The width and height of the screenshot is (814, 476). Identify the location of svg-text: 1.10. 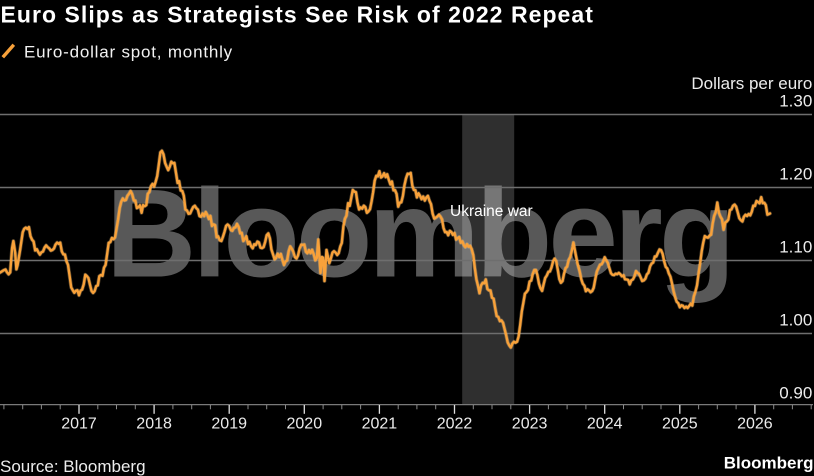
(795, 247).